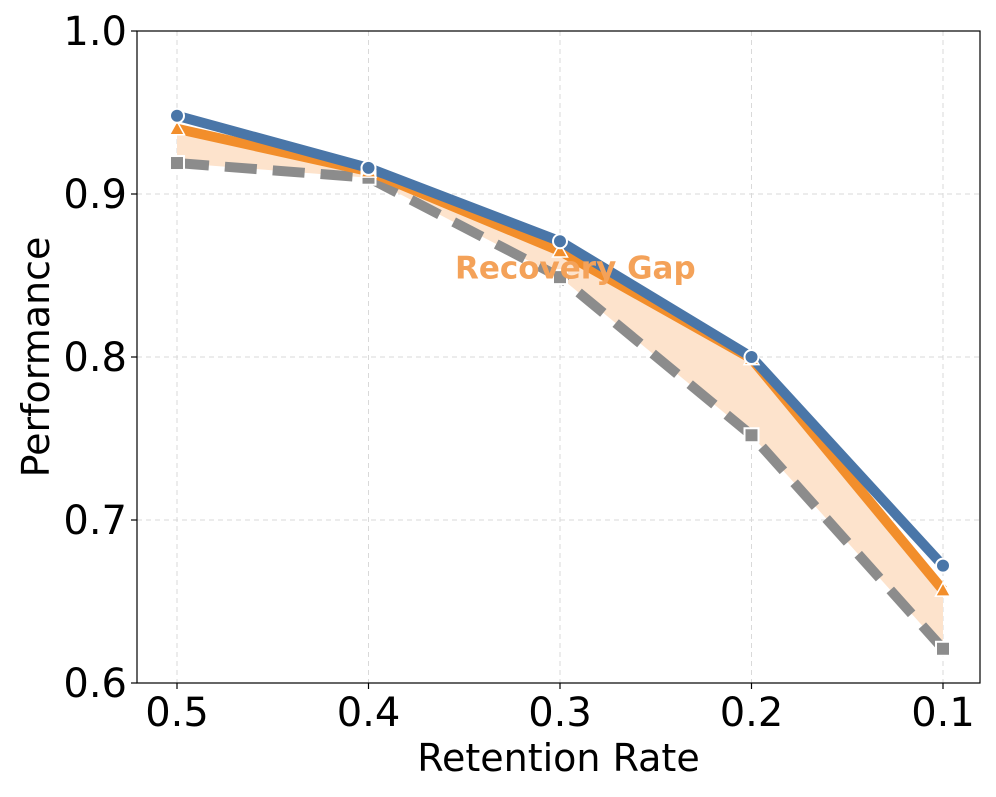 The image size is (996, 797). Describe the element at coordinates (177, 713) in the screenshot. I see `x-tick-label: 0.5` at that location.